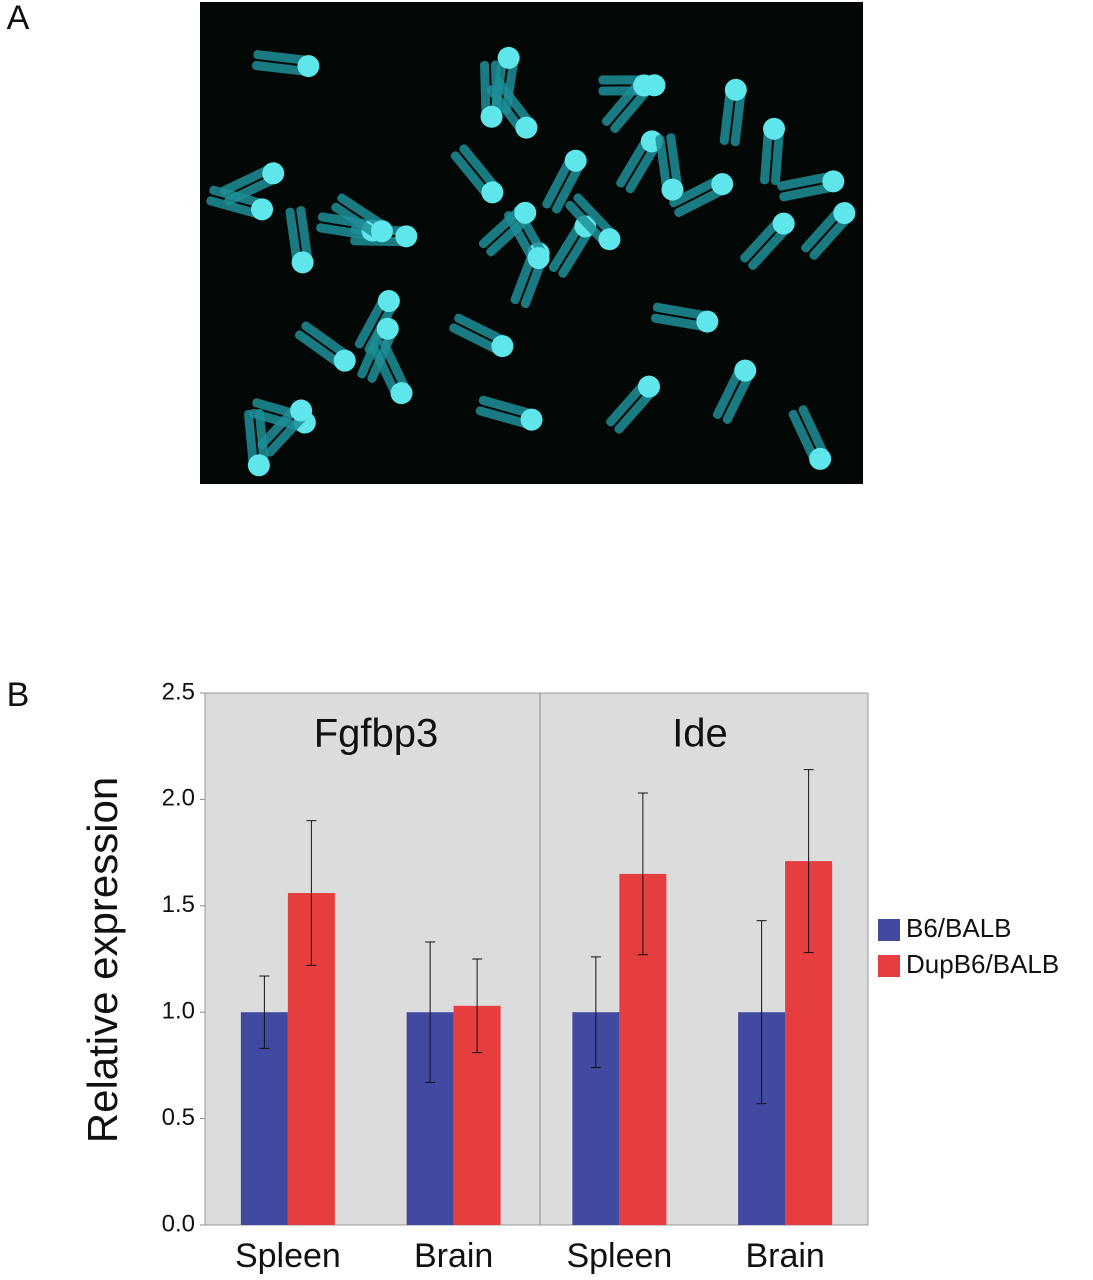 This screenshot has height=1280, width=1093. I want to click on y-tick-label: 0.5, so click(178, 1117).